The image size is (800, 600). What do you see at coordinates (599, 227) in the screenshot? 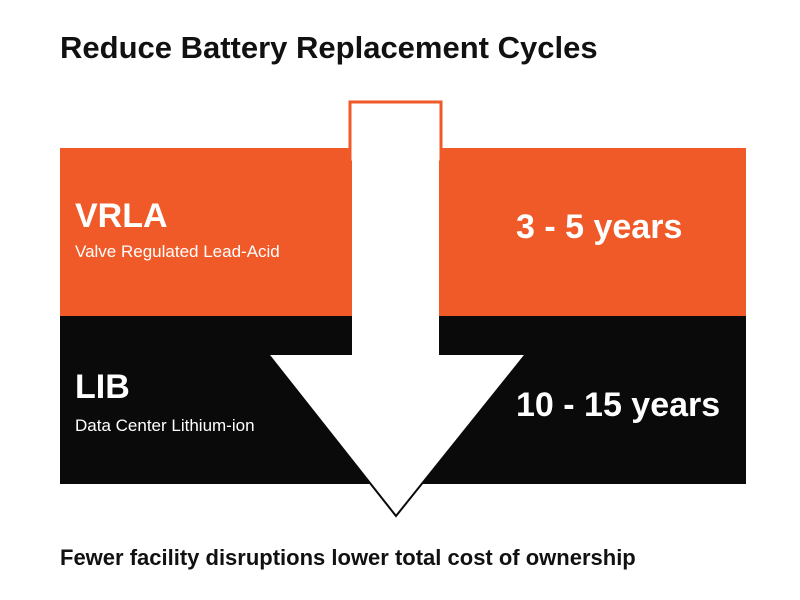
I see `vrla-lifespan: 3 - 5 years` at bounding box center [599, 227].